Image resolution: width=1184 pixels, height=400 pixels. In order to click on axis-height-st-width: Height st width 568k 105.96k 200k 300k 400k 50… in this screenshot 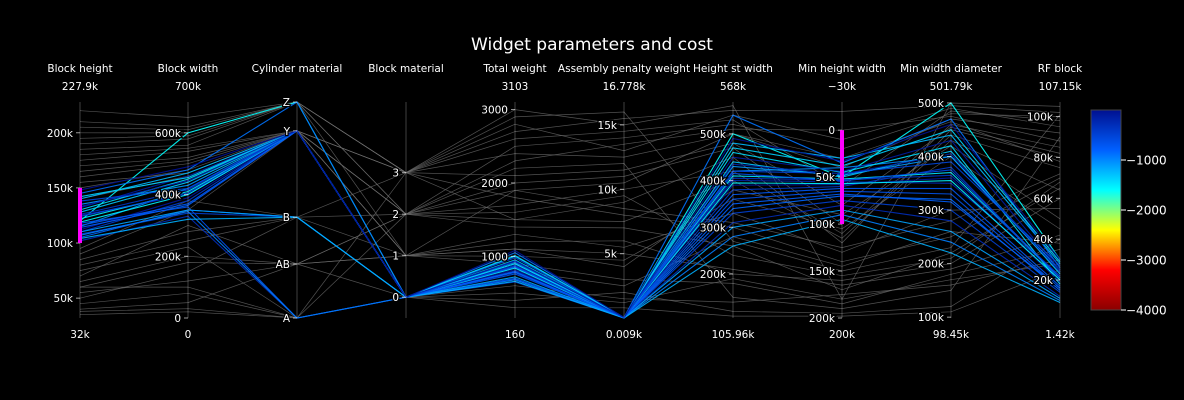, I will do `click(733, 202)`.